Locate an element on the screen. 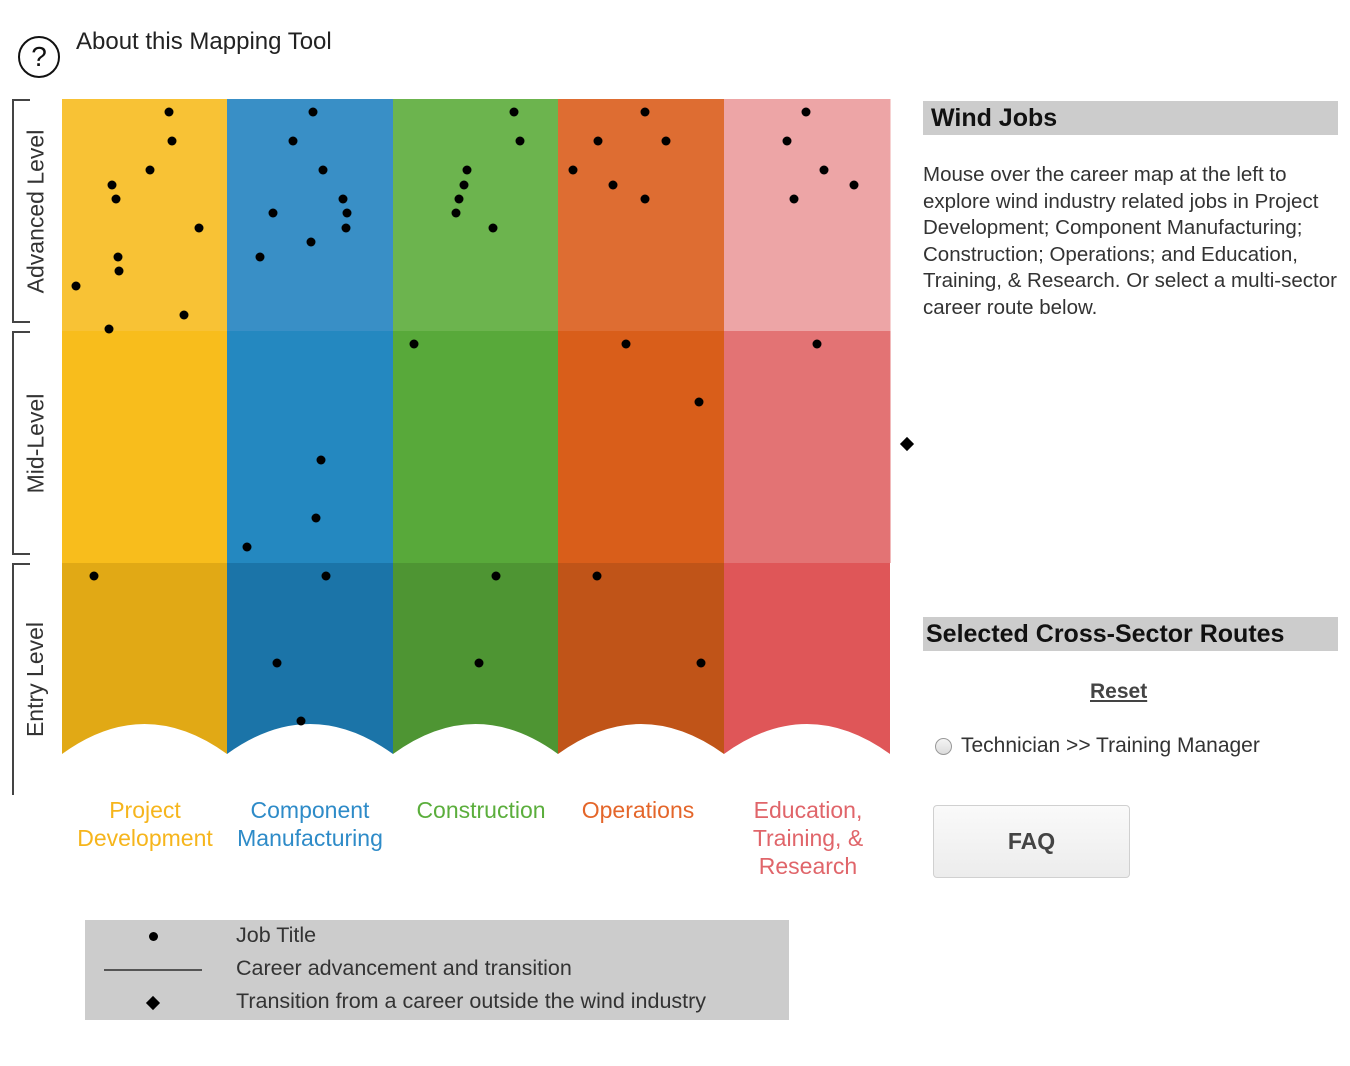 The image size is (1350, 1066). legend-dot-icon is located at coordinates (153, 936).